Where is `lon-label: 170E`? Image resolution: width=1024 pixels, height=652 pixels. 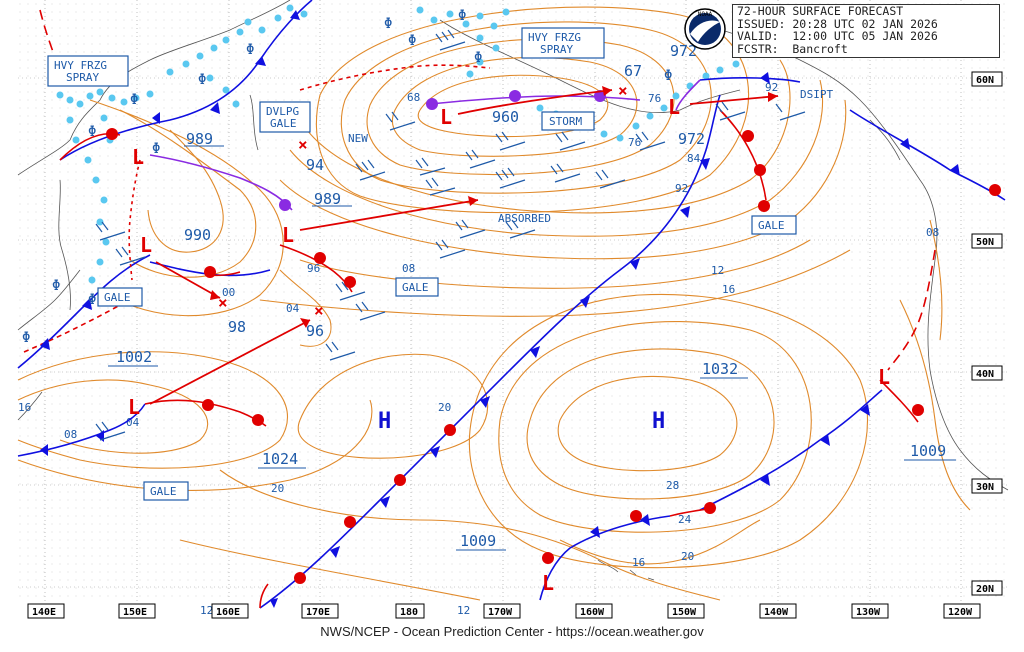
lon-label: 170E is located at coordinates (318, 612).